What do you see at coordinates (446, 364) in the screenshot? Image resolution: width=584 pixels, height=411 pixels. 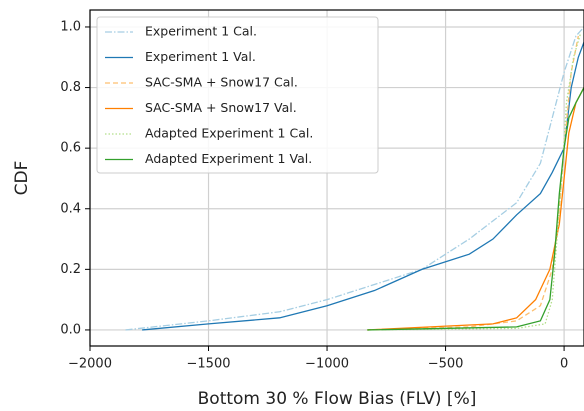 I see `x-tick-label: −500` at bounding box center [446, 364].